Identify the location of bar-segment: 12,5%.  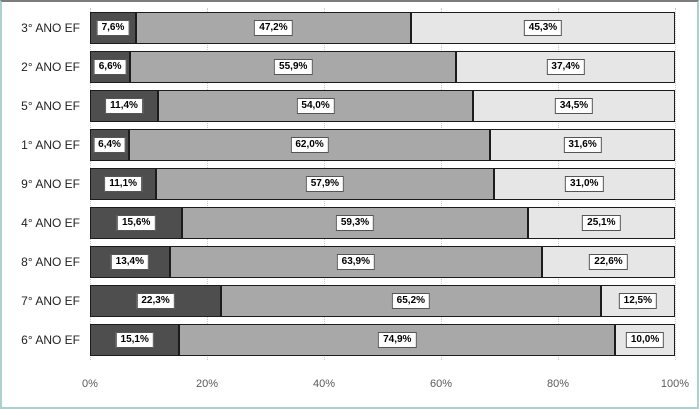
(637, 301).